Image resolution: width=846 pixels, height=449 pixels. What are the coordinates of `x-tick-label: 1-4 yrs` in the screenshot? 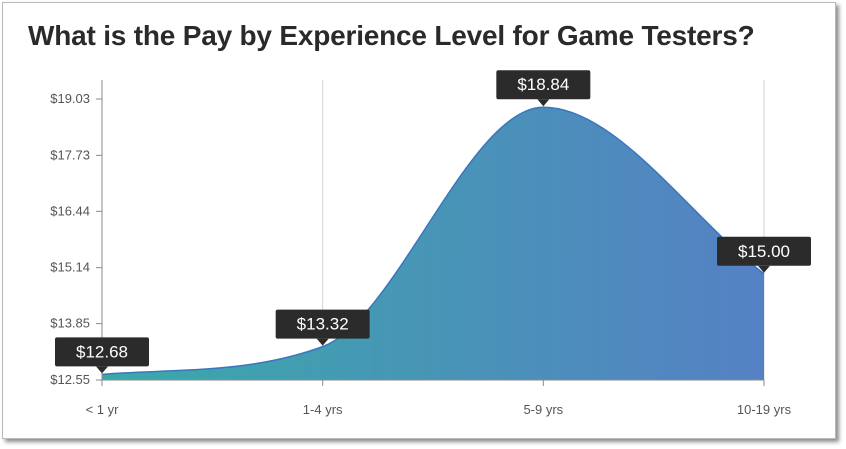 It's located at (323, 409).